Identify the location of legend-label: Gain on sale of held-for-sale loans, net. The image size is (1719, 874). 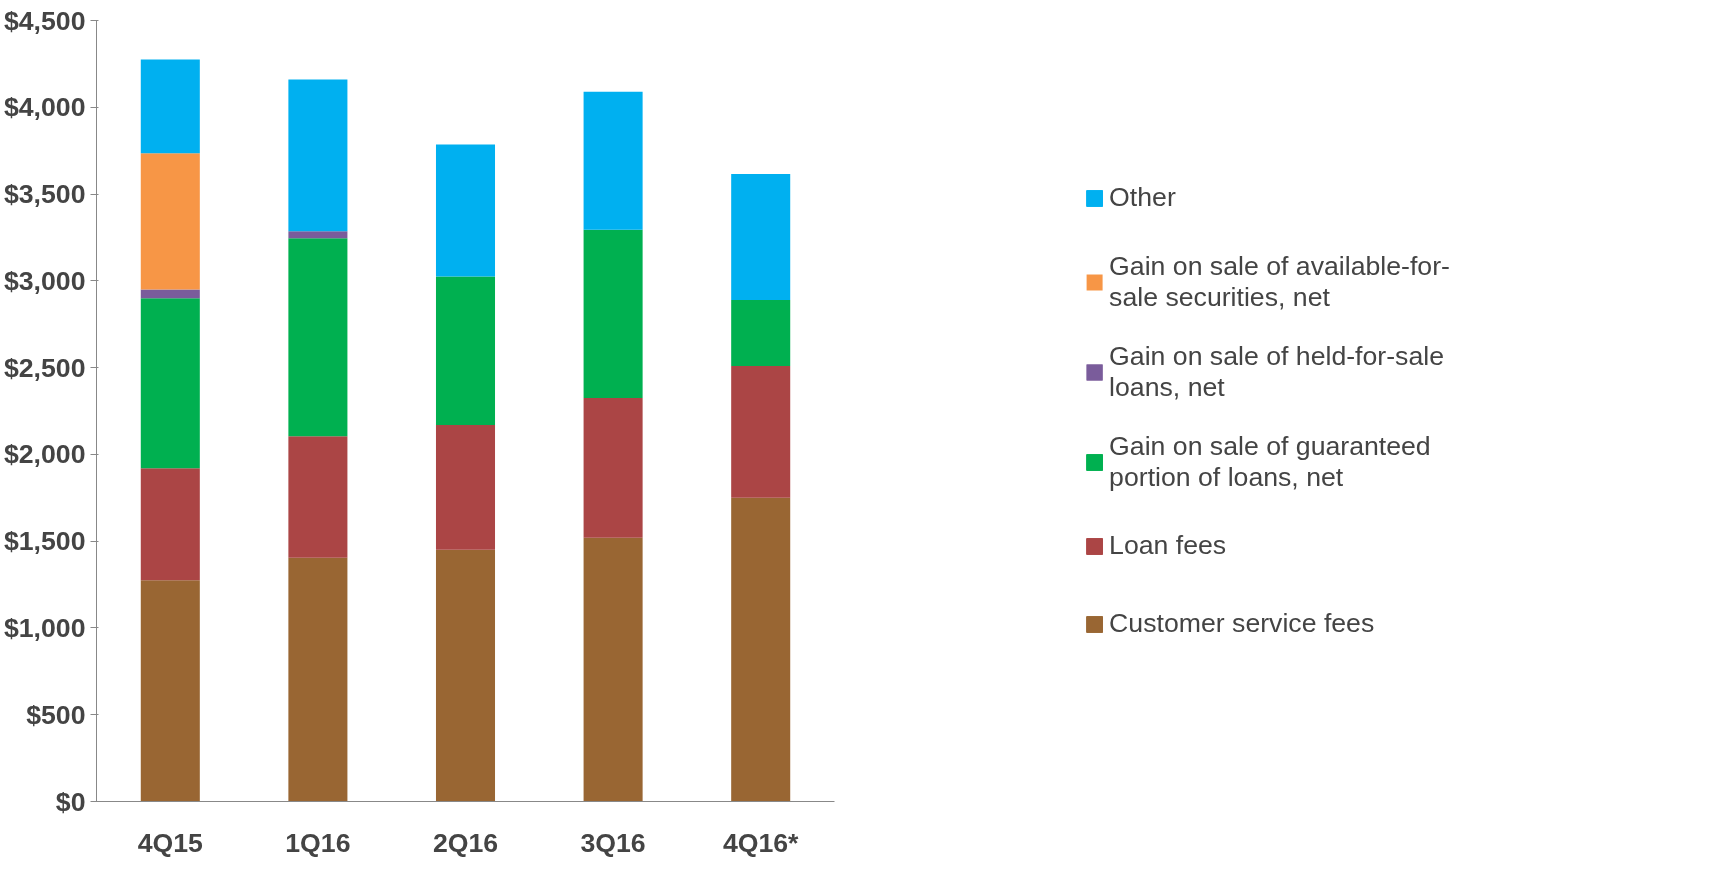
(1276, 371).